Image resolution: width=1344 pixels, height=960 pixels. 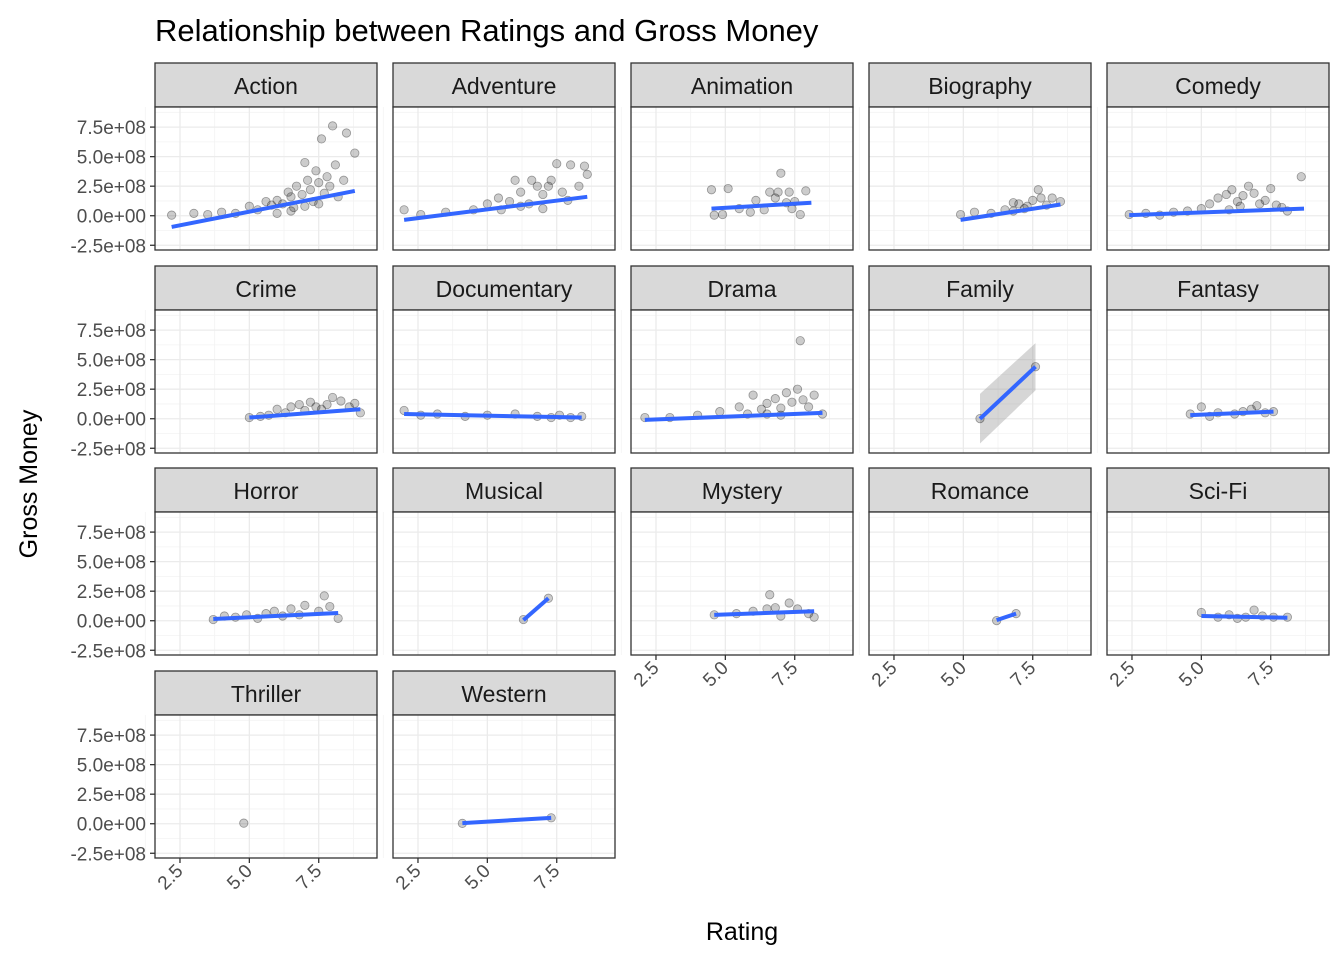 I want to click on facet-label: Animation, so click(x=742, y=86).